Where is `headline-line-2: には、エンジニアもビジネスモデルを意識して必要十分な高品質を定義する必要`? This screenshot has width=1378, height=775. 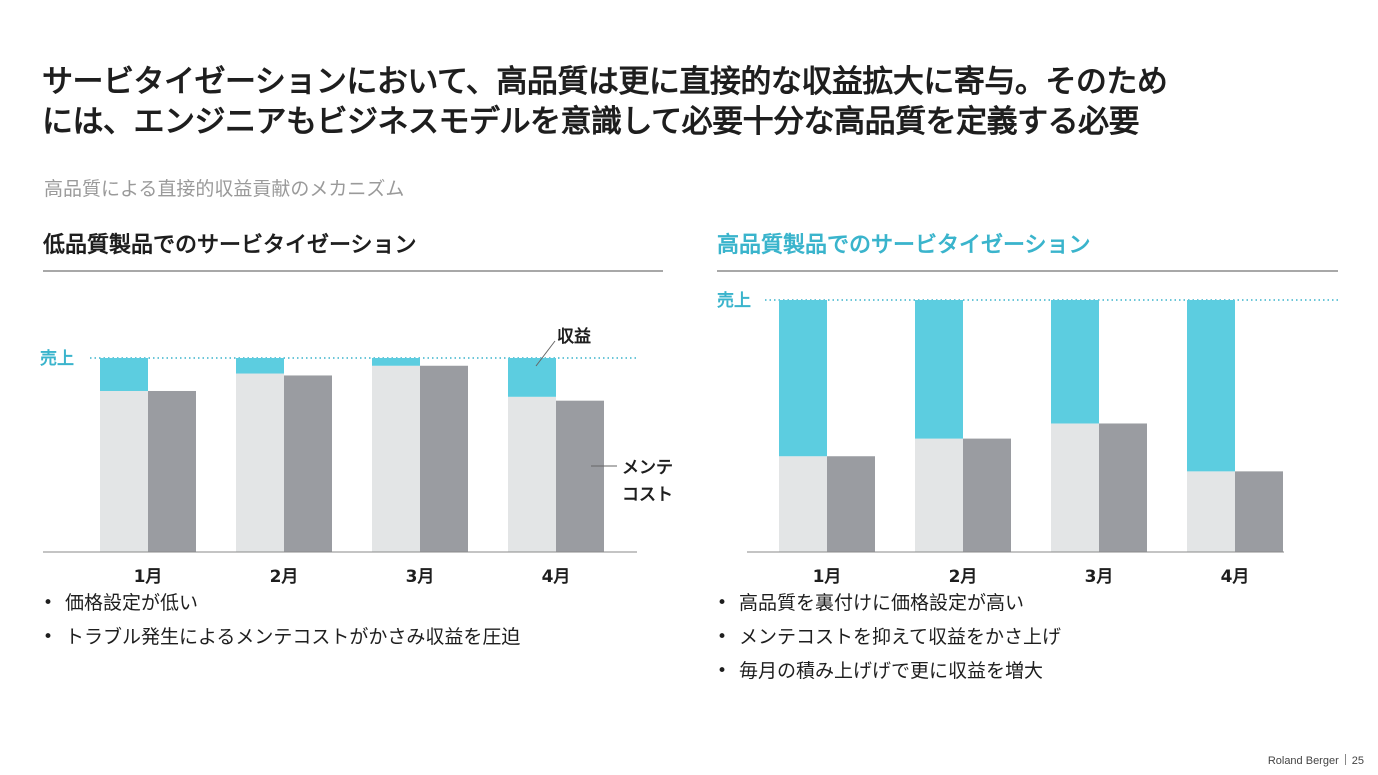 headline-line-2: には、エンジニアもビジネスモデルを意識して必要十分な高品質を定義する必要 is located at coordinates (591, 122).